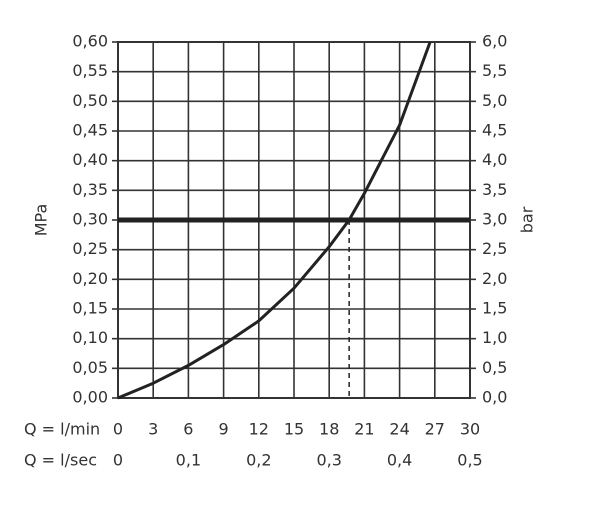  Describe the element at coordinates (90, 367) in the screenshot. I see `y-tick-label: 0,05` at that location.